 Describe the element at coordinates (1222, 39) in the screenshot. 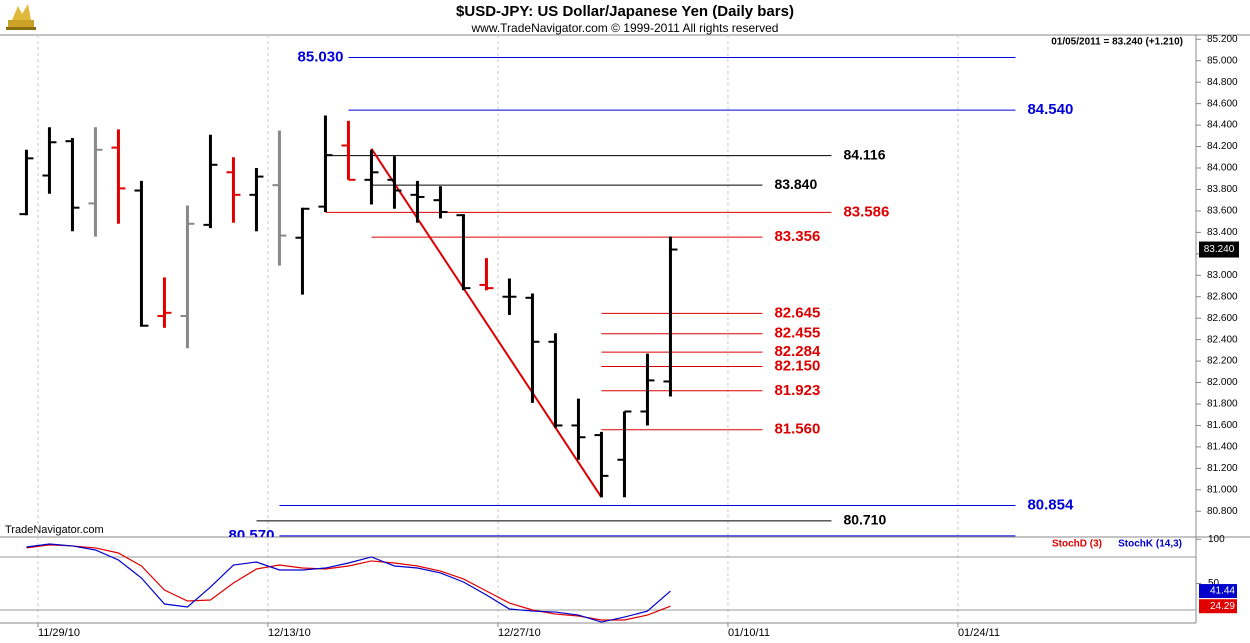

I see `y-tick-label: 85.200` at that location.